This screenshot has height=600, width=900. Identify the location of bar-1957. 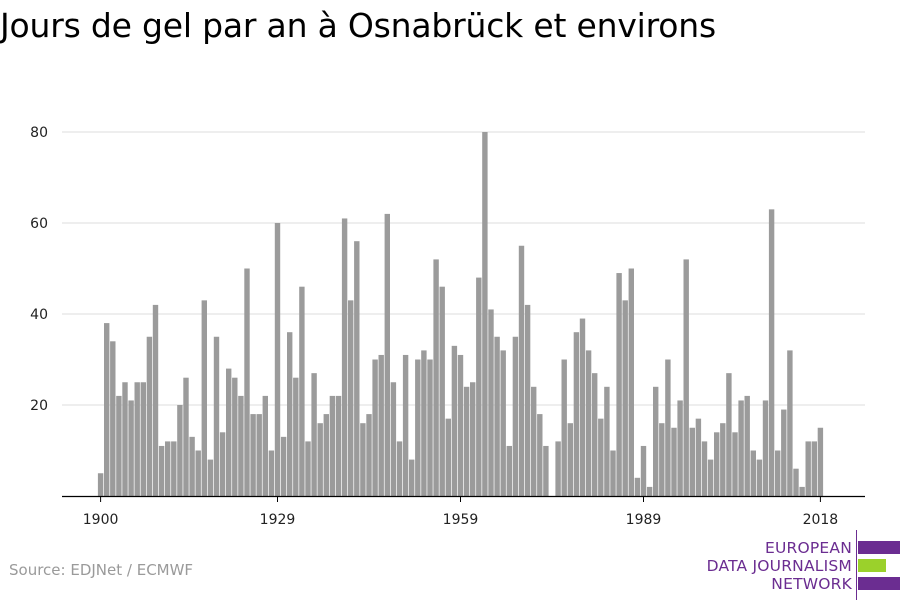
(448, 457).